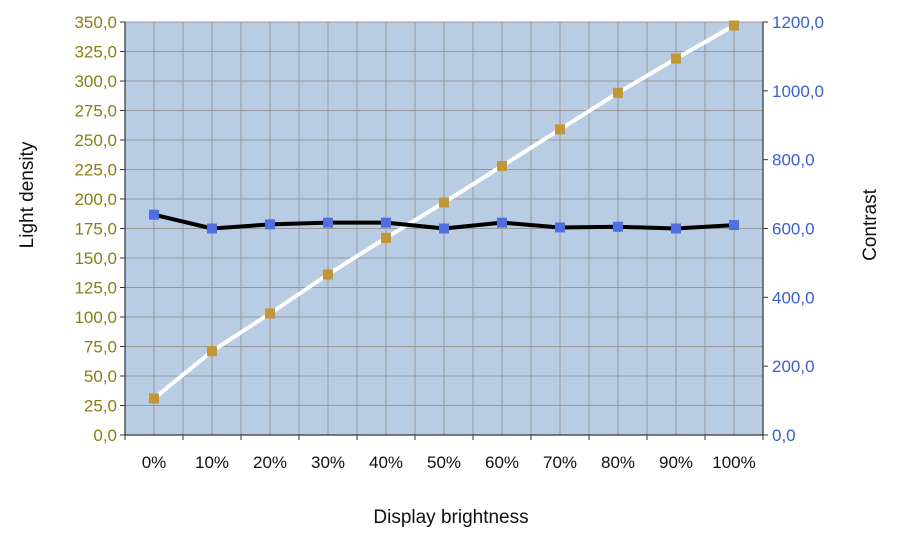  What do you see at coordinates (733, 462) in the screenshot?
I see `x-tick-label: 100%` at bounding box center [733, 462].